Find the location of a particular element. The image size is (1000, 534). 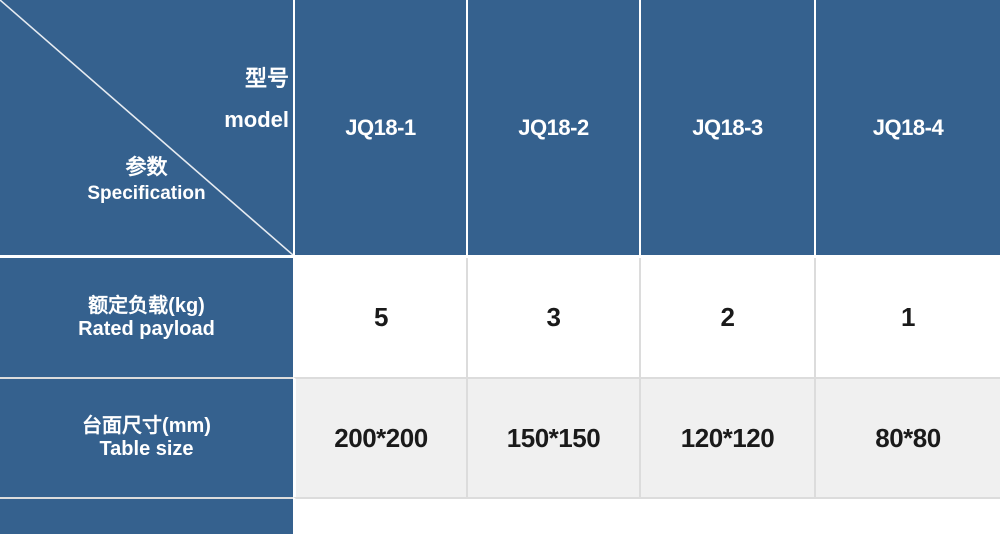

row-label-en: Table size is located at coordinates (146, 449).